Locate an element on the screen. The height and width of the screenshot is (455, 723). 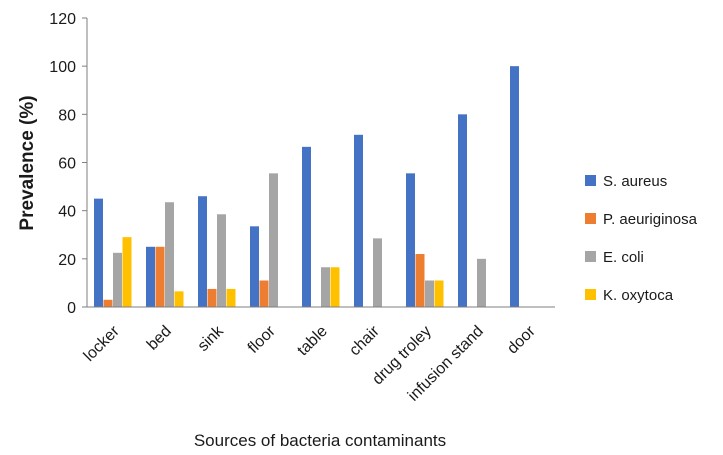
bar-floor-p-aeuriginosa is located at coordinates (264, 293).